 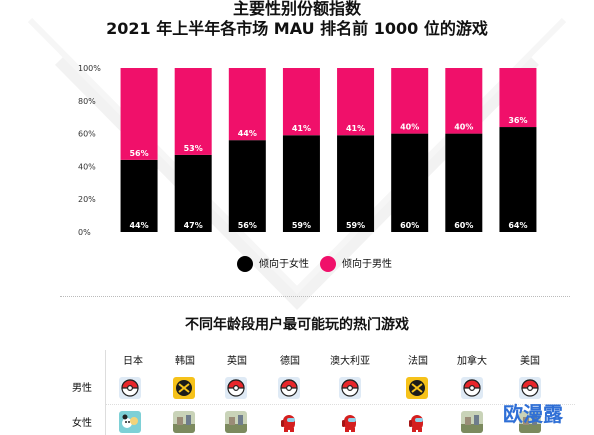 I want to click on data-label-male: 36%, so click(x=517, y=120).